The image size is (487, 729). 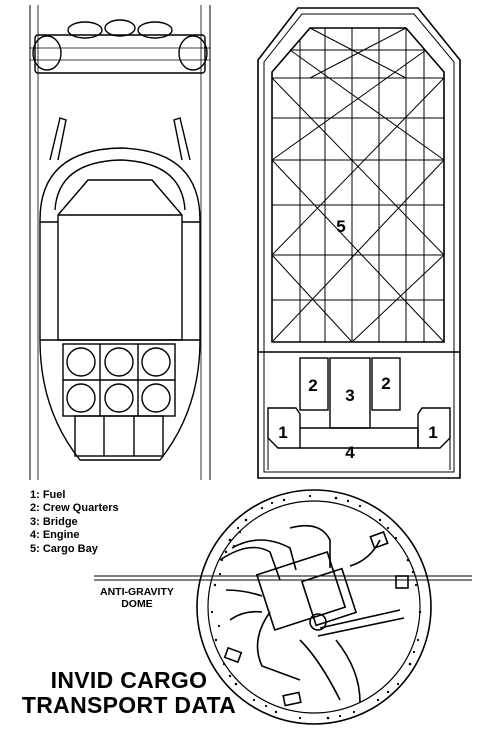 I want to click on label-crew-right: 2, so click(x=385, y=383).